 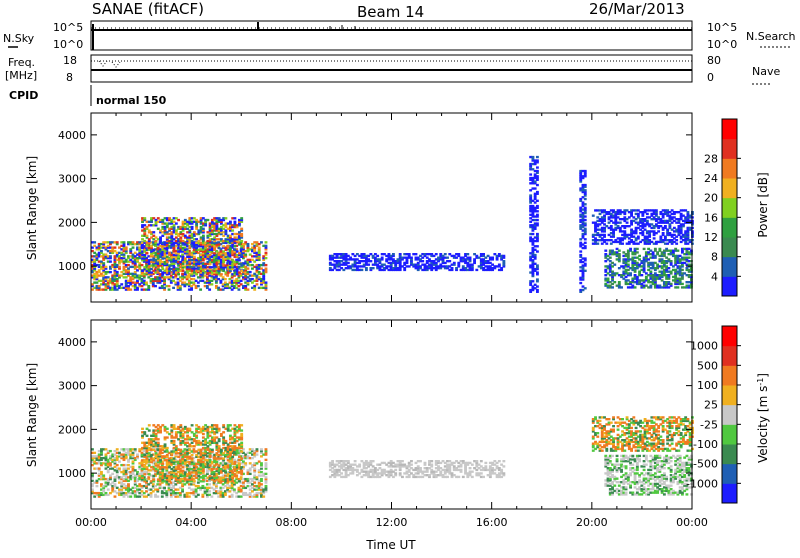 What do you see at coordinates (131, 100) in the screenshot?
I see `cpid-value: normal 150` at bounding box center [131, 100].